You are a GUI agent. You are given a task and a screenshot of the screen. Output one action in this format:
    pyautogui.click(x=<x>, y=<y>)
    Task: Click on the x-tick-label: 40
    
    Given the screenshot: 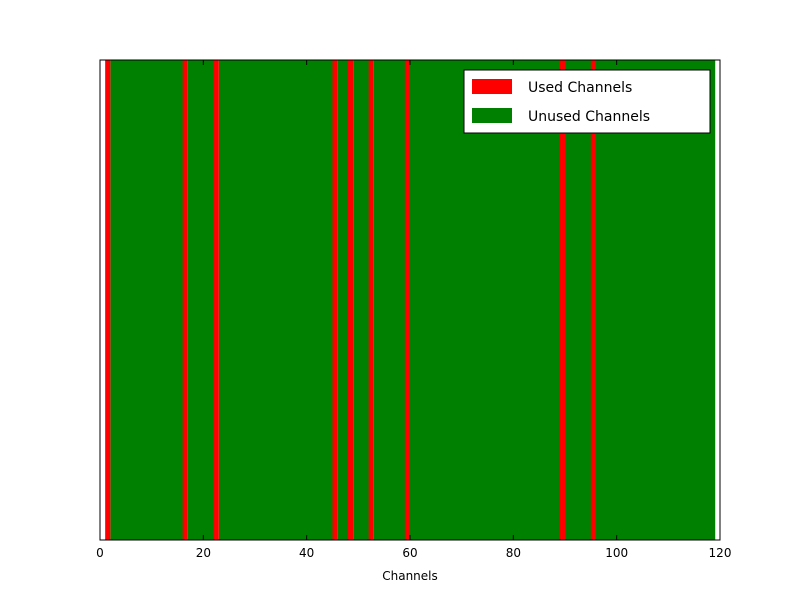 What is the action you would take?
    pyautogui.click(x=306, y=553)
    